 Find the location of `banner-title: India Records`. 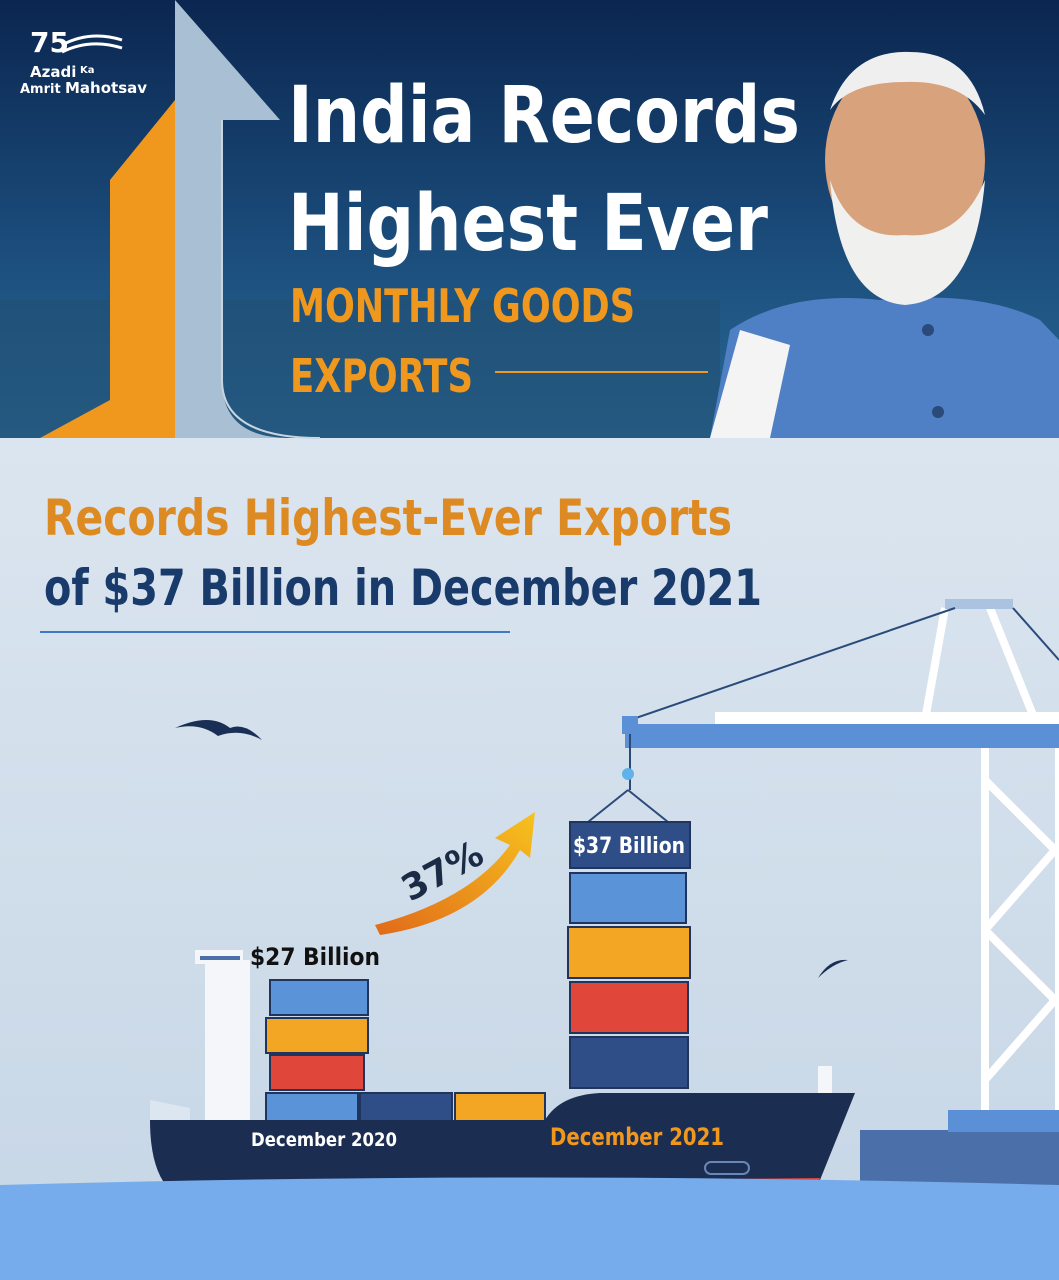

banner-title: India Records is located at coordinates (544, 116).